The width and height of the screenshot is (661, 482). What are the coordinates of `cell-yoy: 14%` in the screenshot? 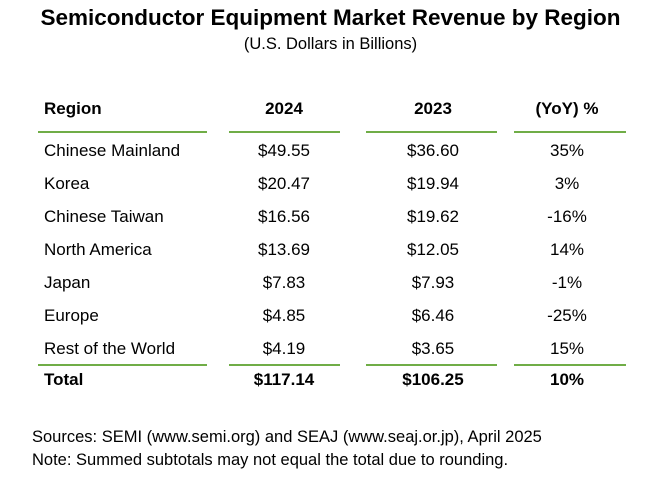 It's located at (567, 249).